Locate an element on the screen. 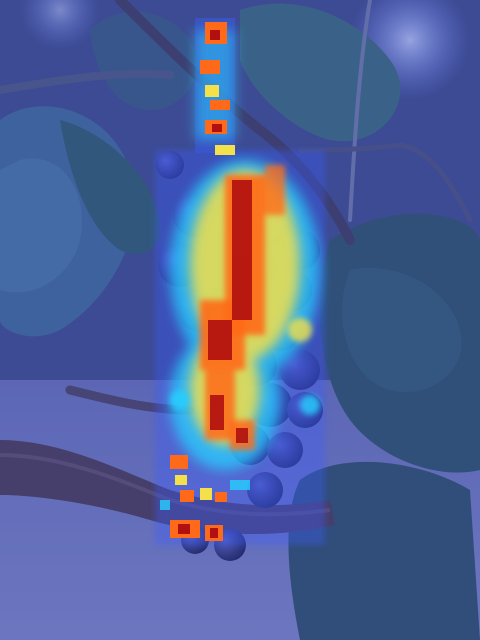 The width and height of the screenshot is (480, 640). sky-glow-left is located at coordinates (60, 25).